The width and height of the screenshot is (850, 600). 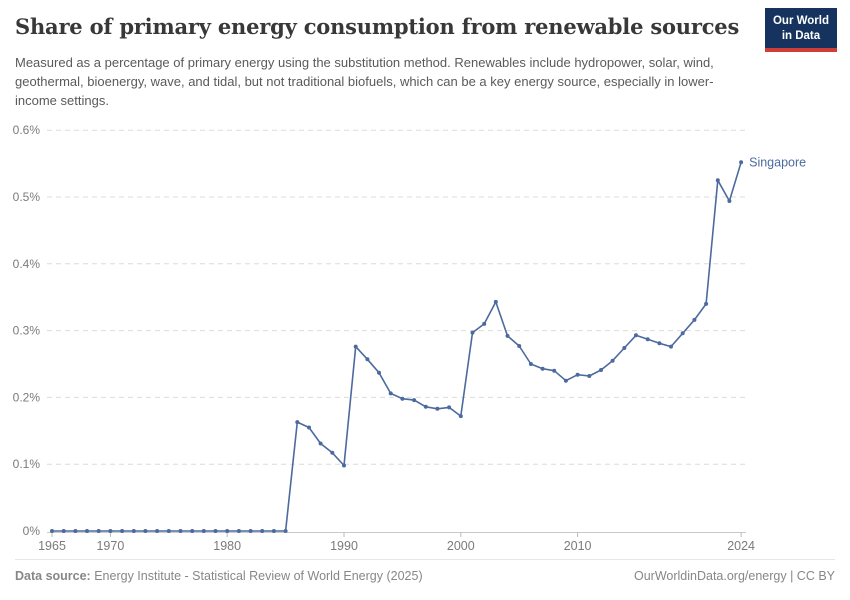 What do you see at coordinates (110, 546) in the screenshot?
I see `x-tick-label: 1970` at bounding box center [110, 546].